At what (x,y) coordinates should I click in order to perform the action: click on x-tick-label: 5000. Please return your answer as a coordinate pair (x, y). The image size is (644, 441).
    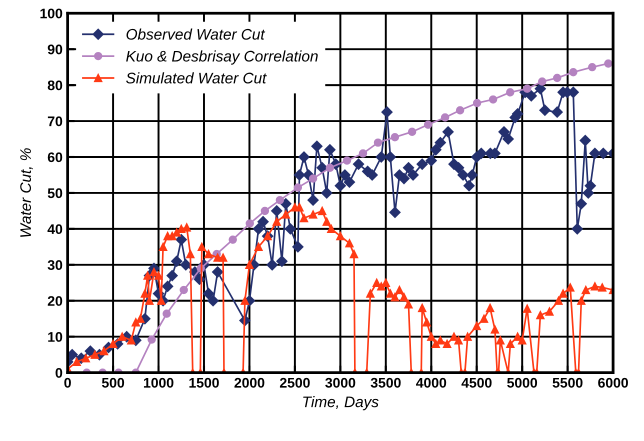
    Looking at the image, I should click on (522, 383).